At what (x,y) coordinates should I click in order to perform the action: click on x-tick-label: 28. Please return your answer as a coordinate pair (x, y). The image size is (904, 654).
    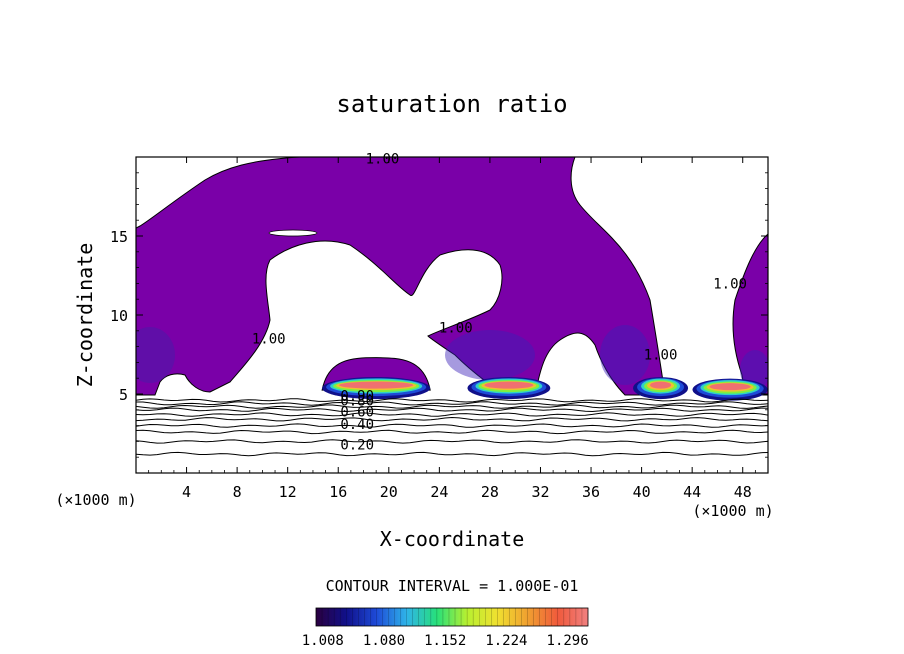
    Looking at the image, I should click on (490, 492).